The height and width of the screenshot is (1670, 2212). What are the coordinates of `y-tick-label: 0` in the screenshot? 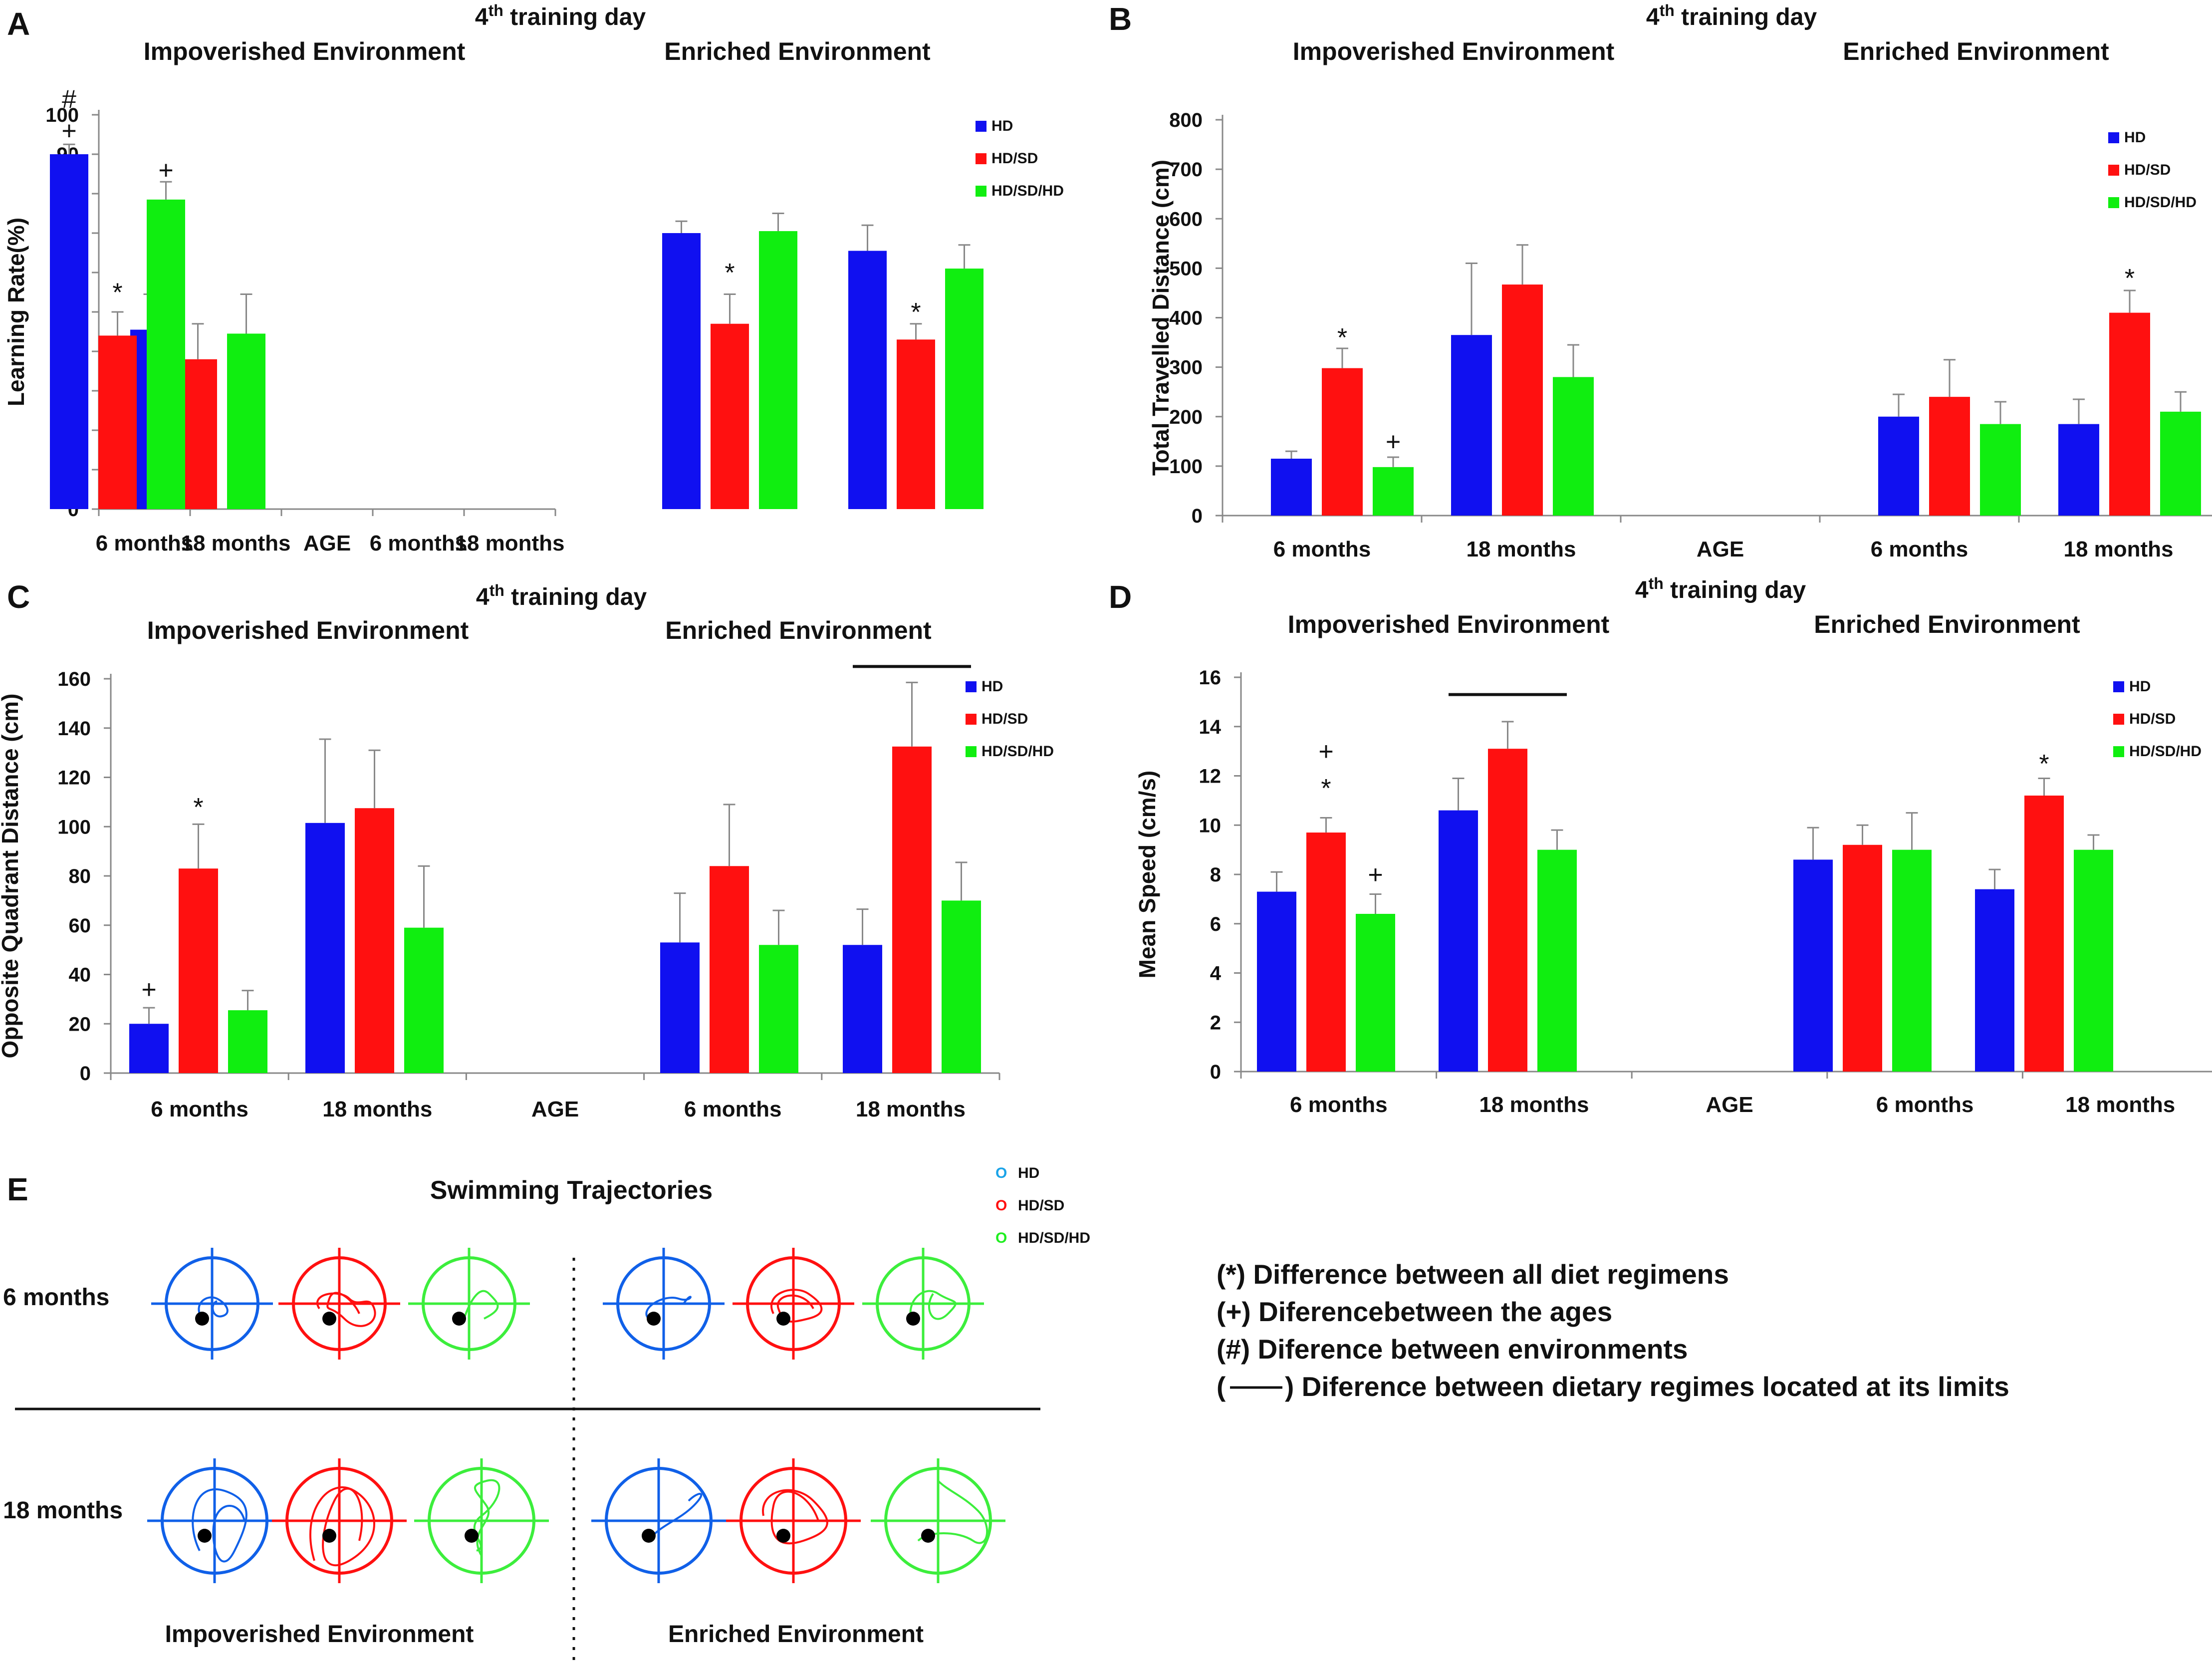 It's located at (1197, 516).